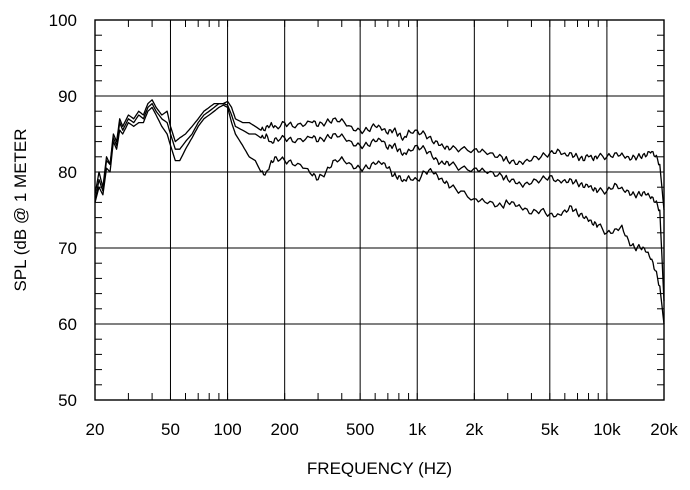 The width and height of the screenshot is (690, 490). I want to click on y-tick-labels: 50 60 70 80 90 100, so click(63, 210).